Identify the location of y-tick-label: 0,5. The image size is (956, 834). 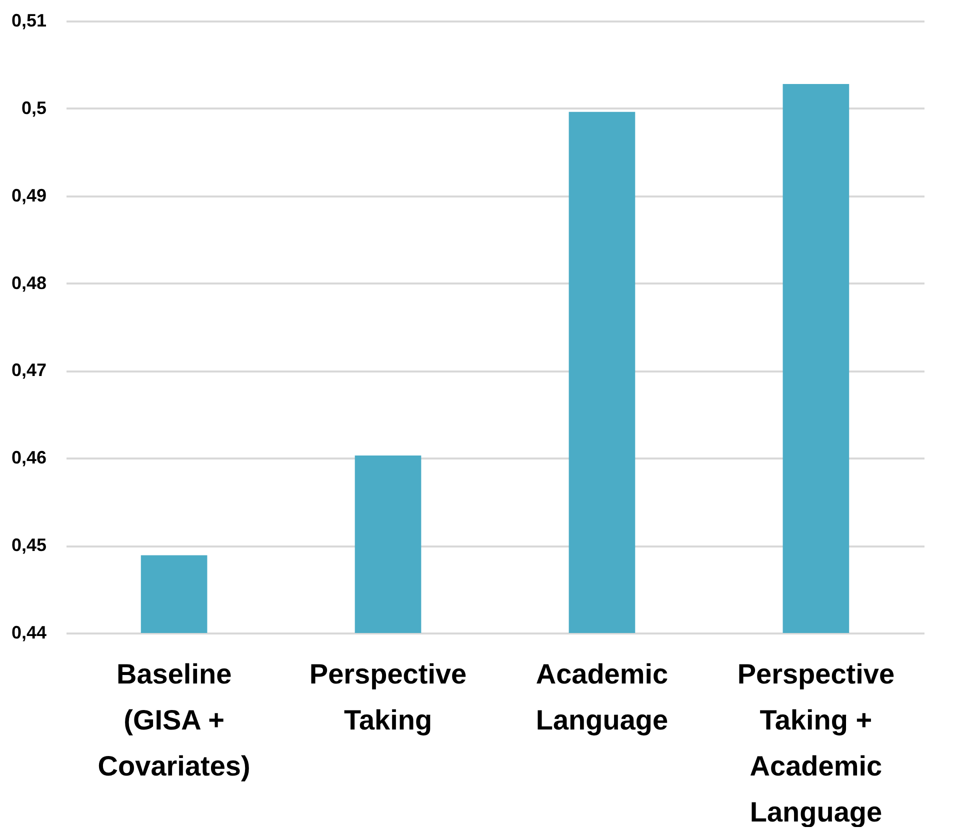
(33, 108).